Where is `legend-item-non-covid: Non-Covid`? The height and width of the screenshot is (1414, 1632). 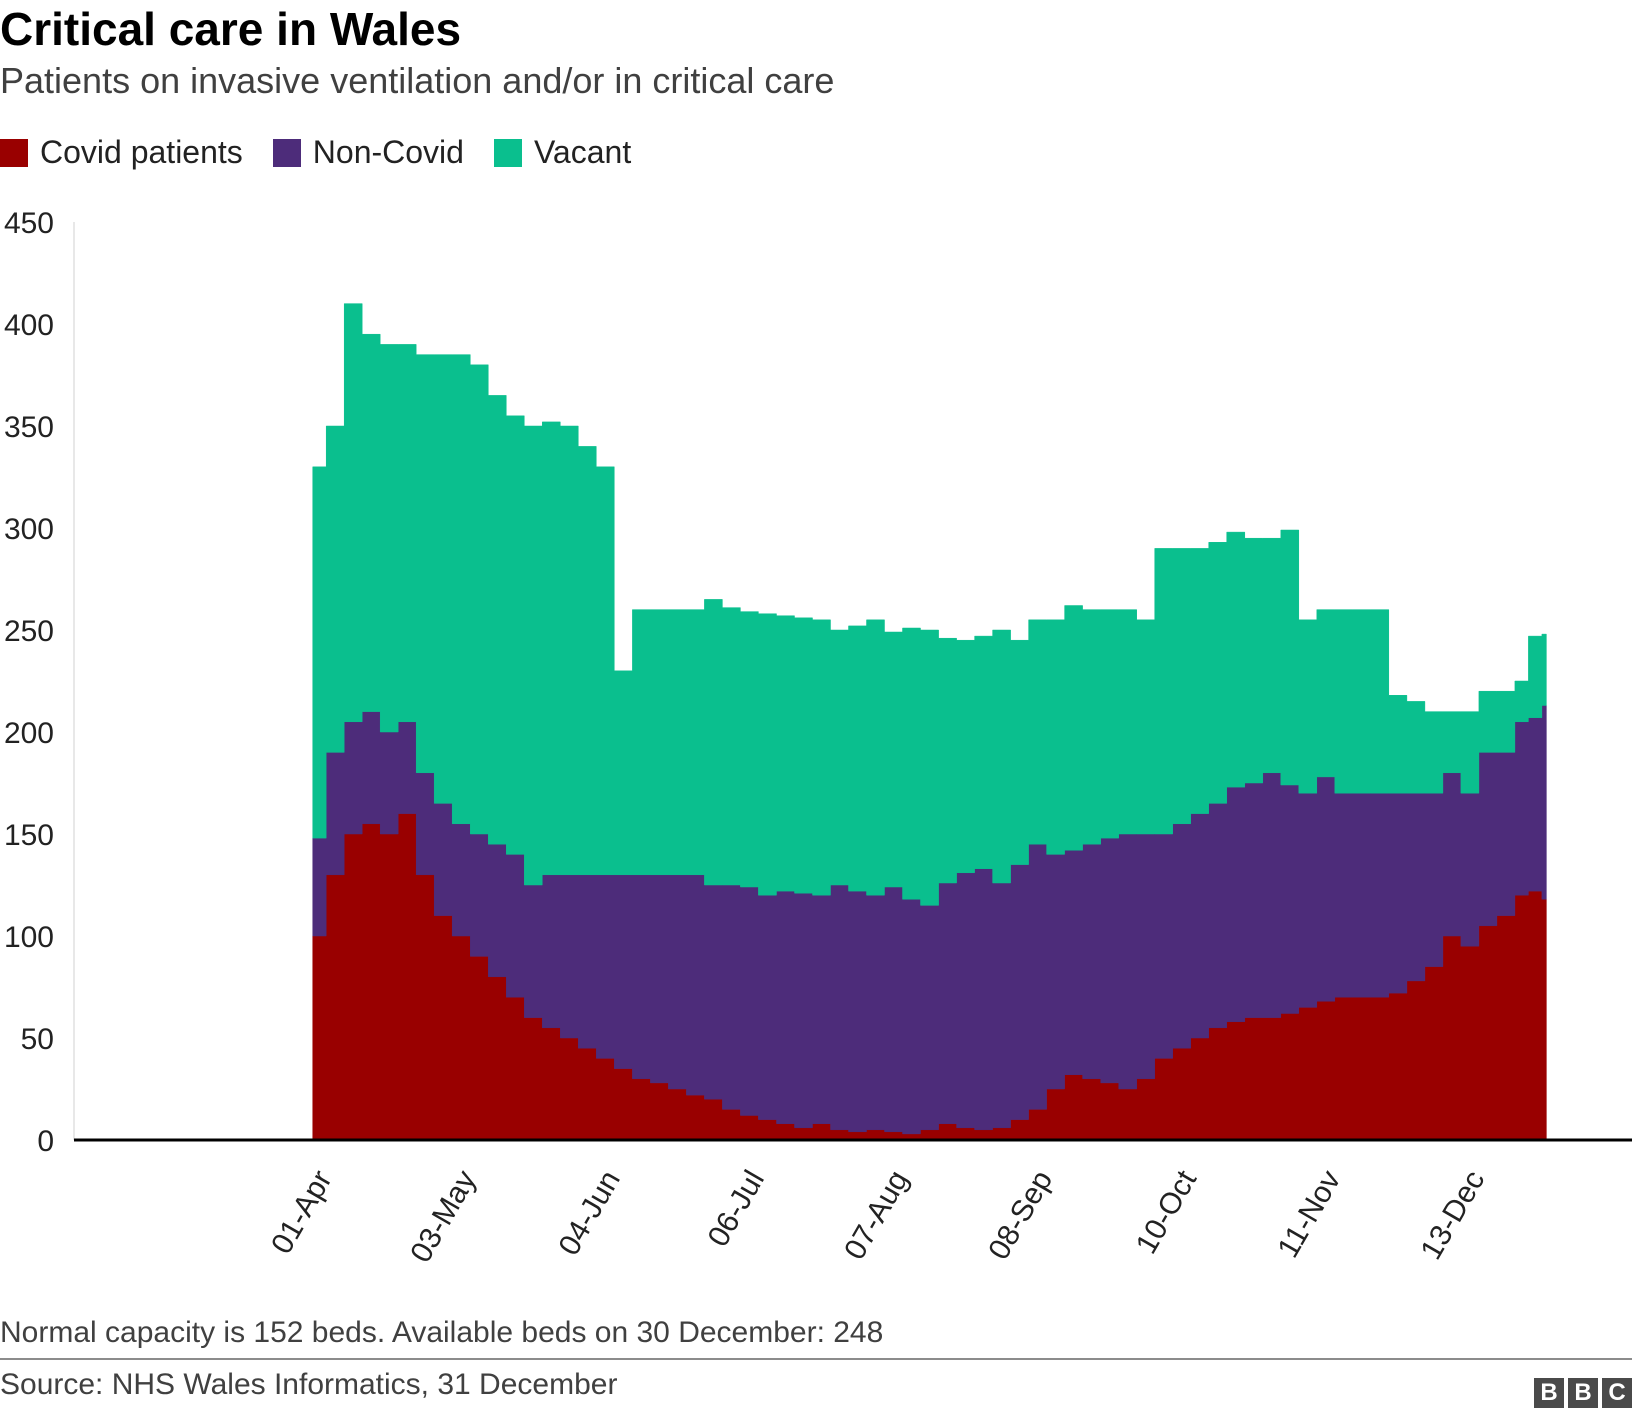 legend-item-non-covid: Non-Covid is located at coordinates (368, 152).